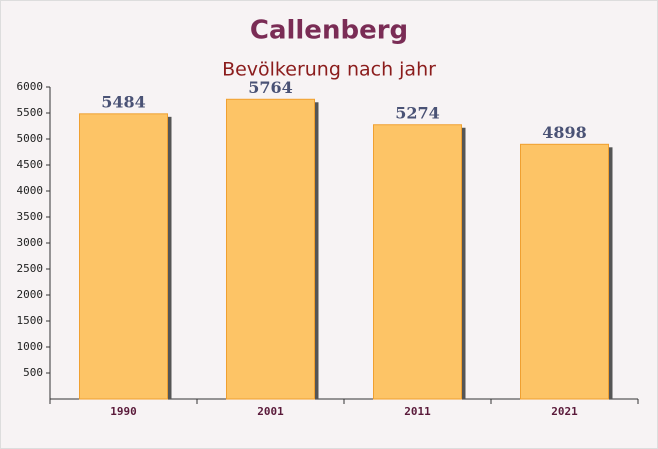 This screenshot has width=658, height=449. What do you see at coordinates (564, 411) in the screenshot?
I see `x-tick-label: 2021` at bounding box center [564, 411].